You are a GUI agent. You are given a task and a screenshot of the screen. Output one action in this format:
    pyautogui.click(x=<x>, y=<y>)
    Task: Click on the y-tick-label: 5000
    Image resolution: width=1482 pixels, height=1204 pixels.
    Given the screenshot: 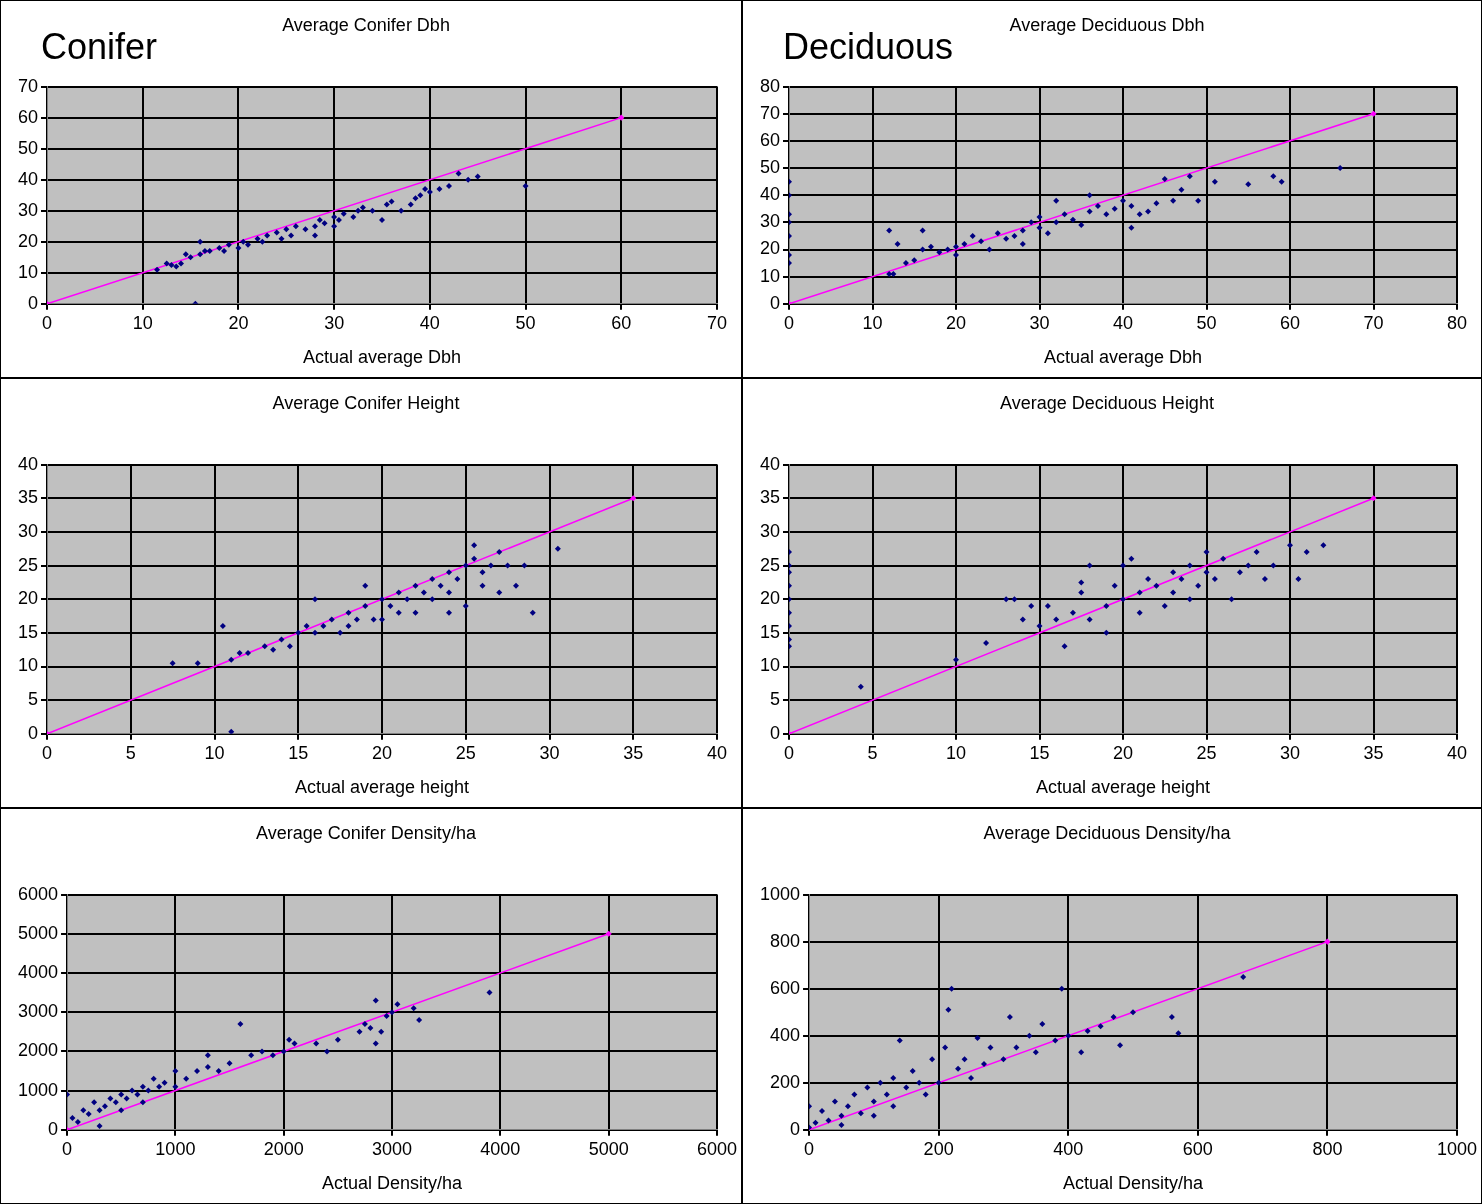 What is the action you would take?
    pyautogui.click(x=38, y=932)
    